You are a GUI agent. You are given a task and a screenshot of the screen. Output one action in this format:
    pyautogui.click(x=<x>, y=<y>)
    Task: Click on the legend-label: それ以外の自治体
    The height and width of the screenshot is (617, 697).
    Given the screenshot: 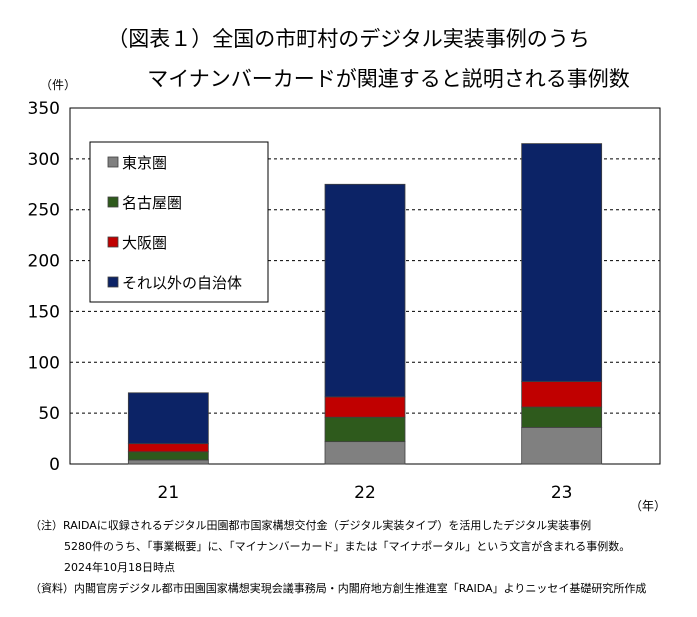 What is the action you would take?
    pyautogui.click(x=182, y=283)
    